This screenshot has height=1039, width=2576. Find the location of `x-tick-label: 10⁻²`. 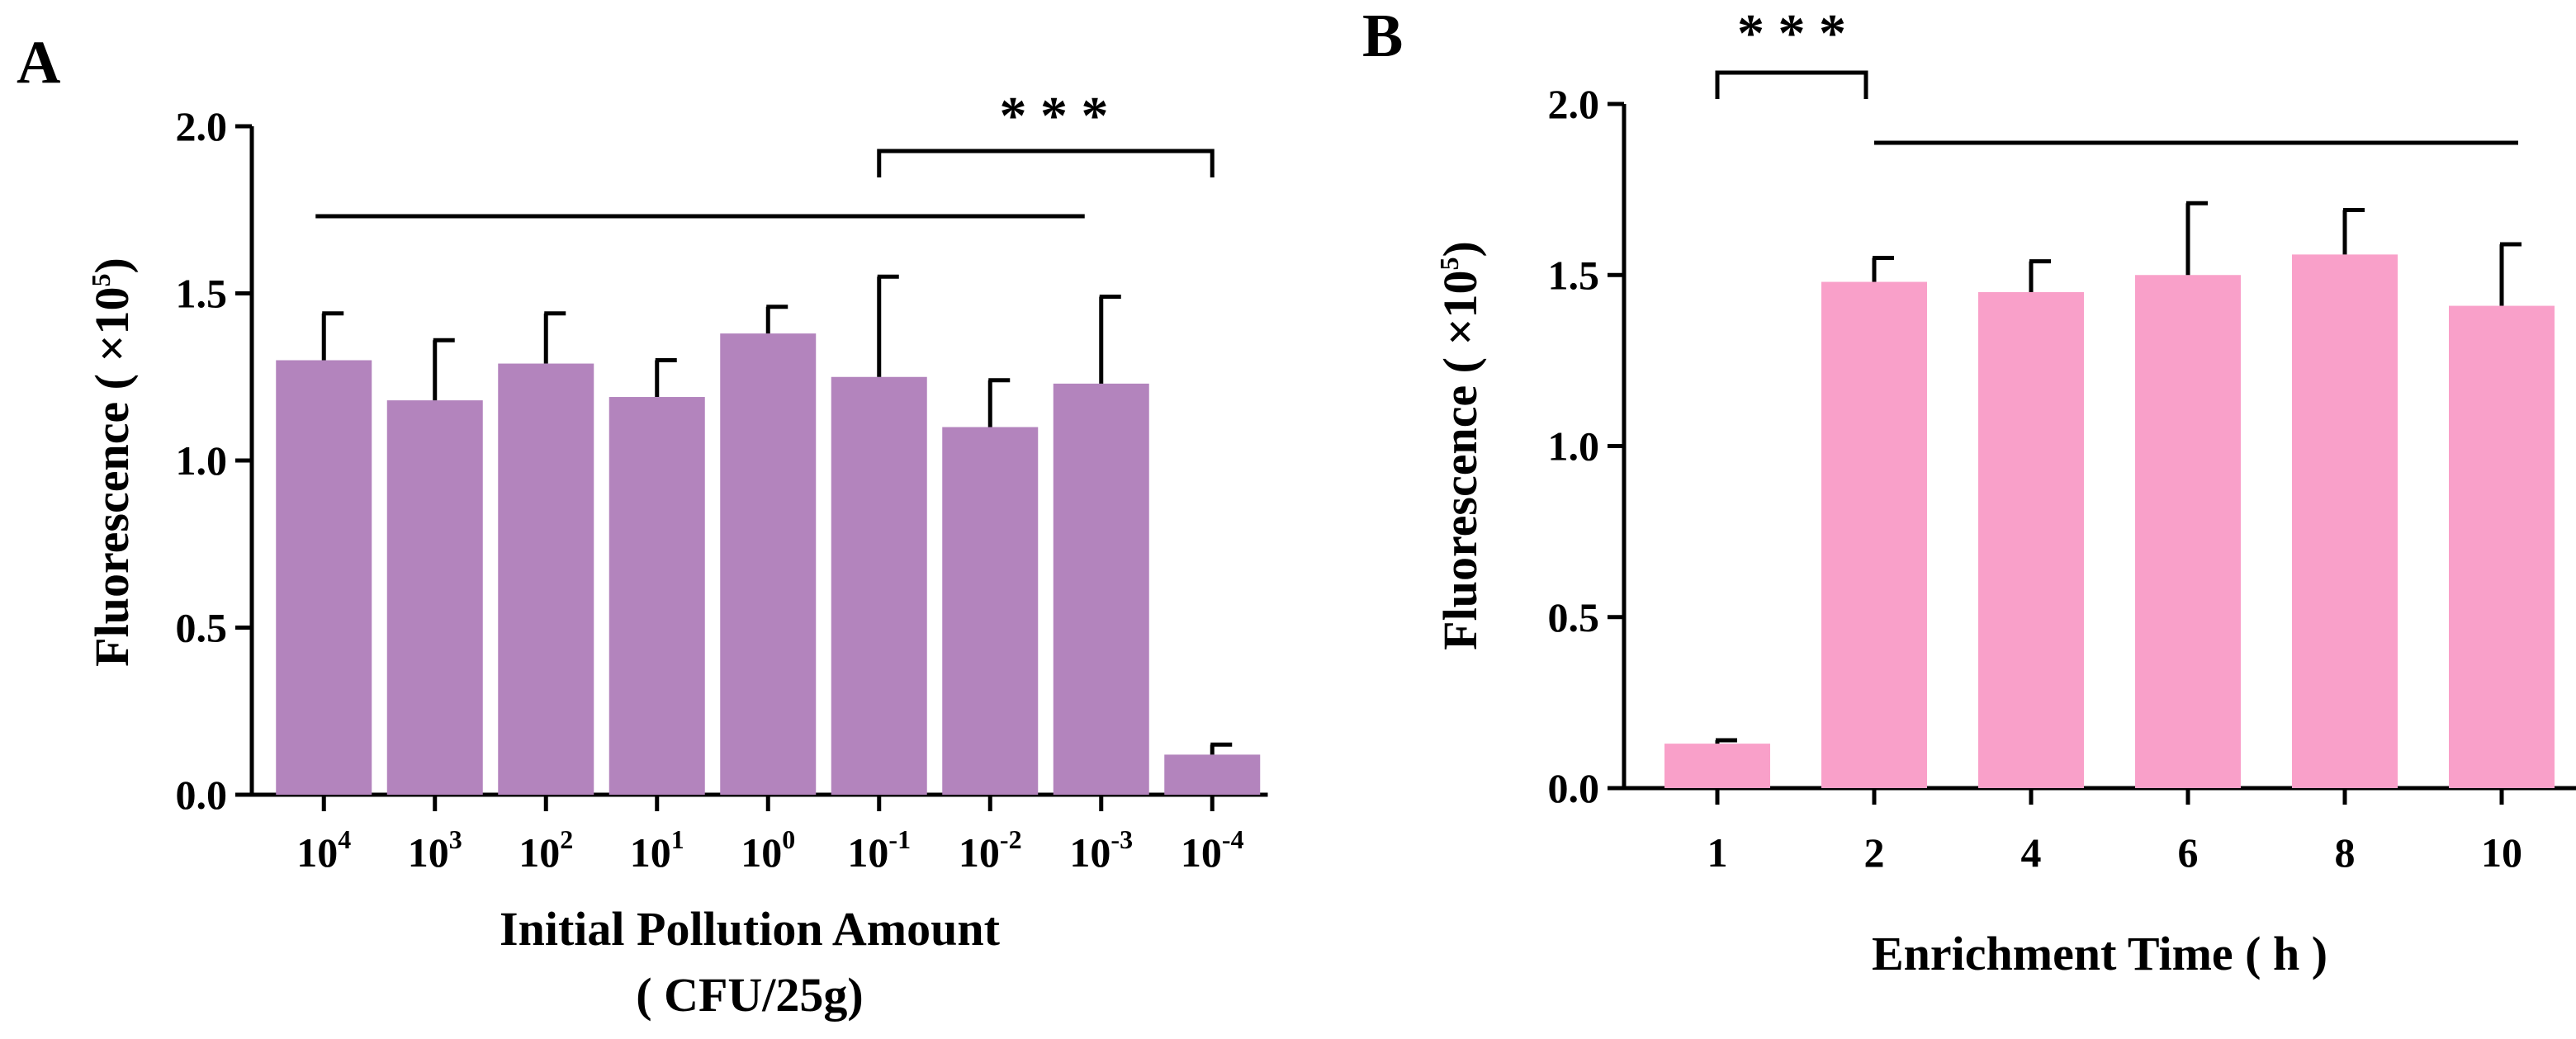

x-tick-label: 10⁻² is located at coordinates (990, 850).